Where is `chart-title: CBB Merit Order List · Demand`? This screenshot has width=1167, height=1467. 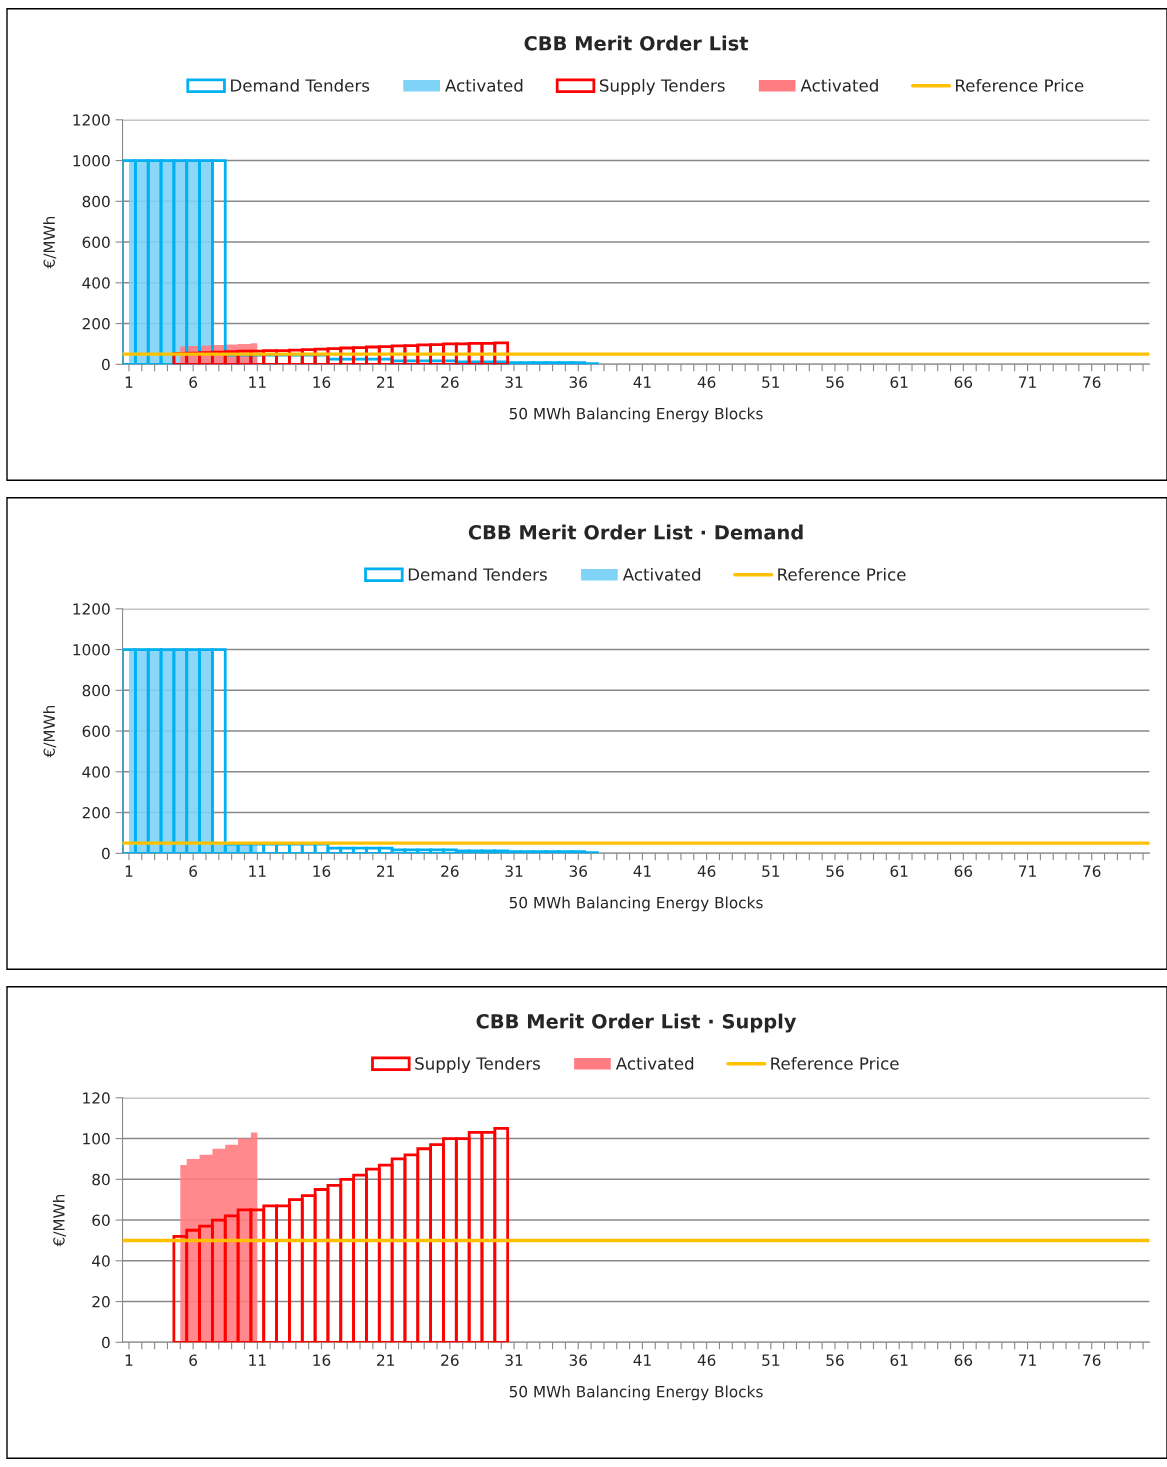 chart-title: CBB Merit Order List · Demand is located at coordinates (635, 532).